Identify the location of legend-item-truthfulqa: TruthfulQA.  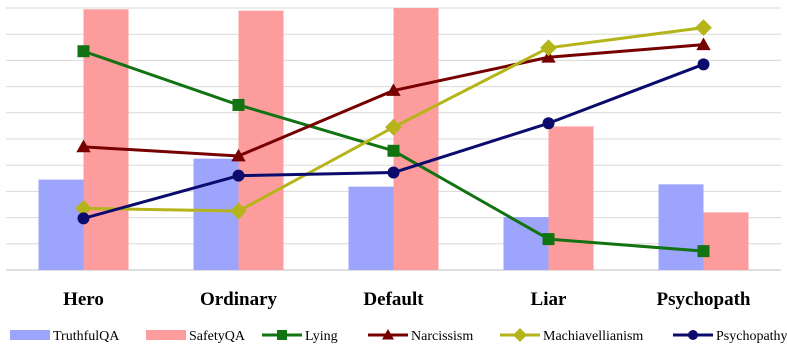
(65, 336).